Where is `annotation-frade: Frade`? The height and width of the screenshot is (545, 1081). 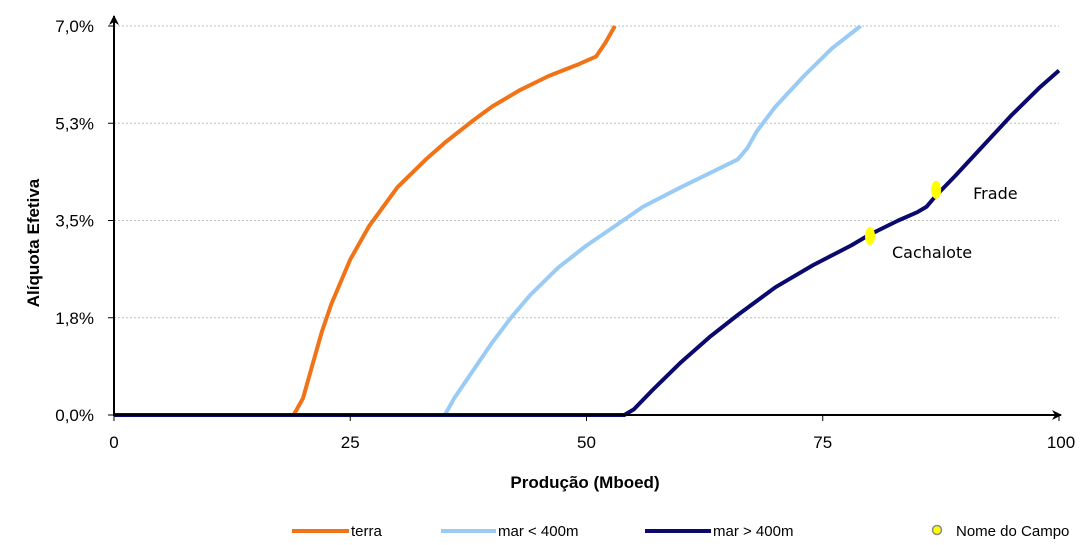 annotation-frade: Frade is located at coordinates (995, 193).